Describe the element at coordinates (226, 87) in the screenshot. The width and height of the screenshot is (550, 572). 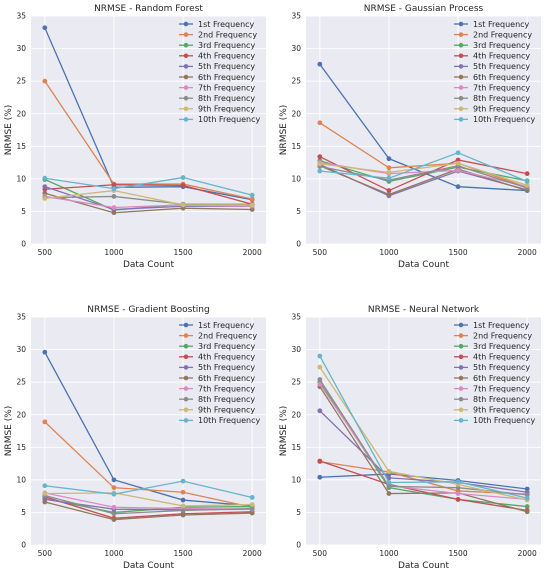
I see `legend-label: 7th Frequency` at that location.